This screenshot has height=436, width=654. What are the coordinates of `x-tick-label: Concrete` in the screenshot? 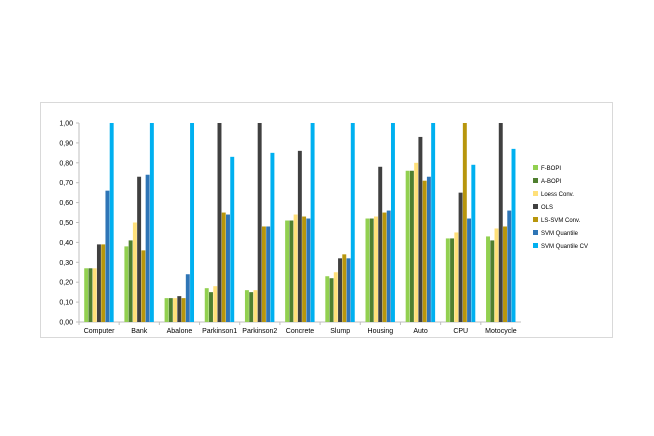 It's located at (300, 331).